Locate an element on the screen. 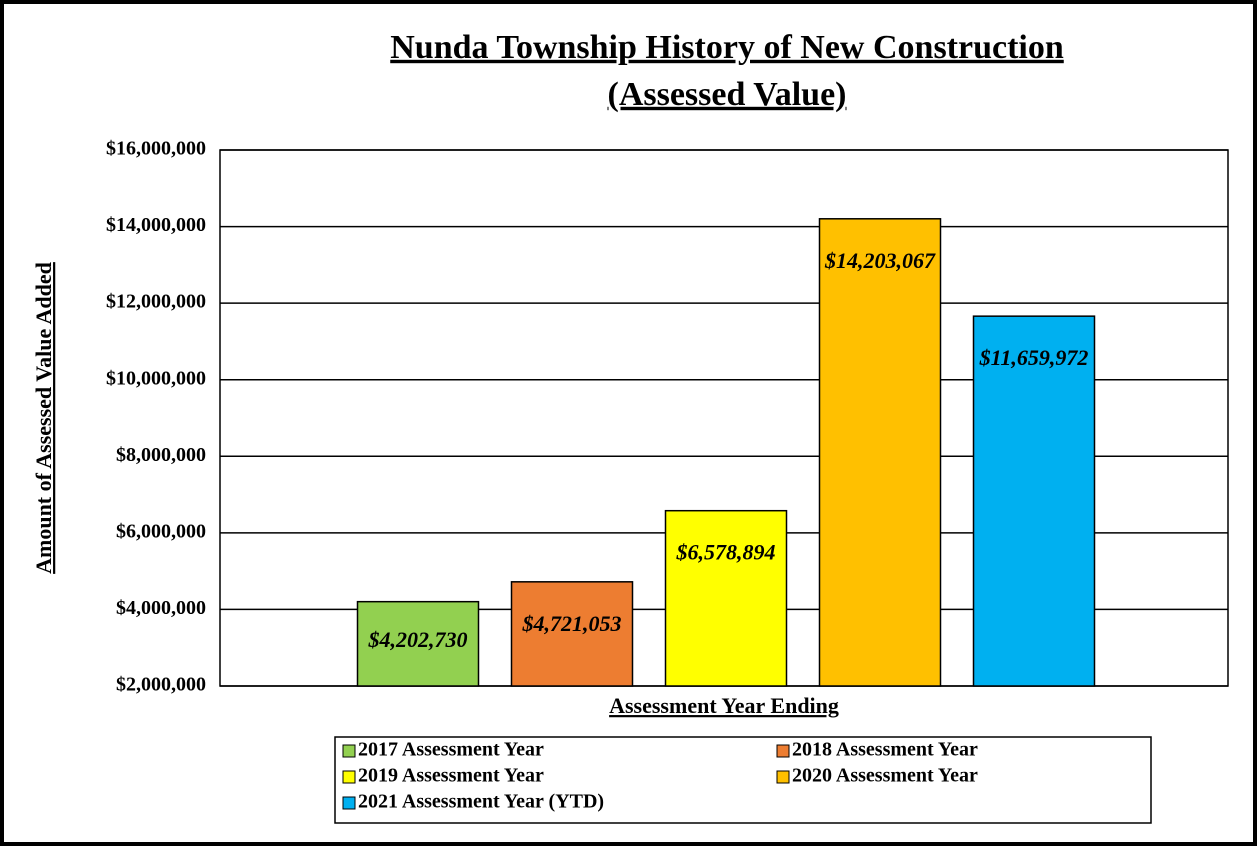 Image resolution: width=1257 pixels, height=846 pixels. y-tick-label: $10,000,000 is located at coordinates (156, 378).